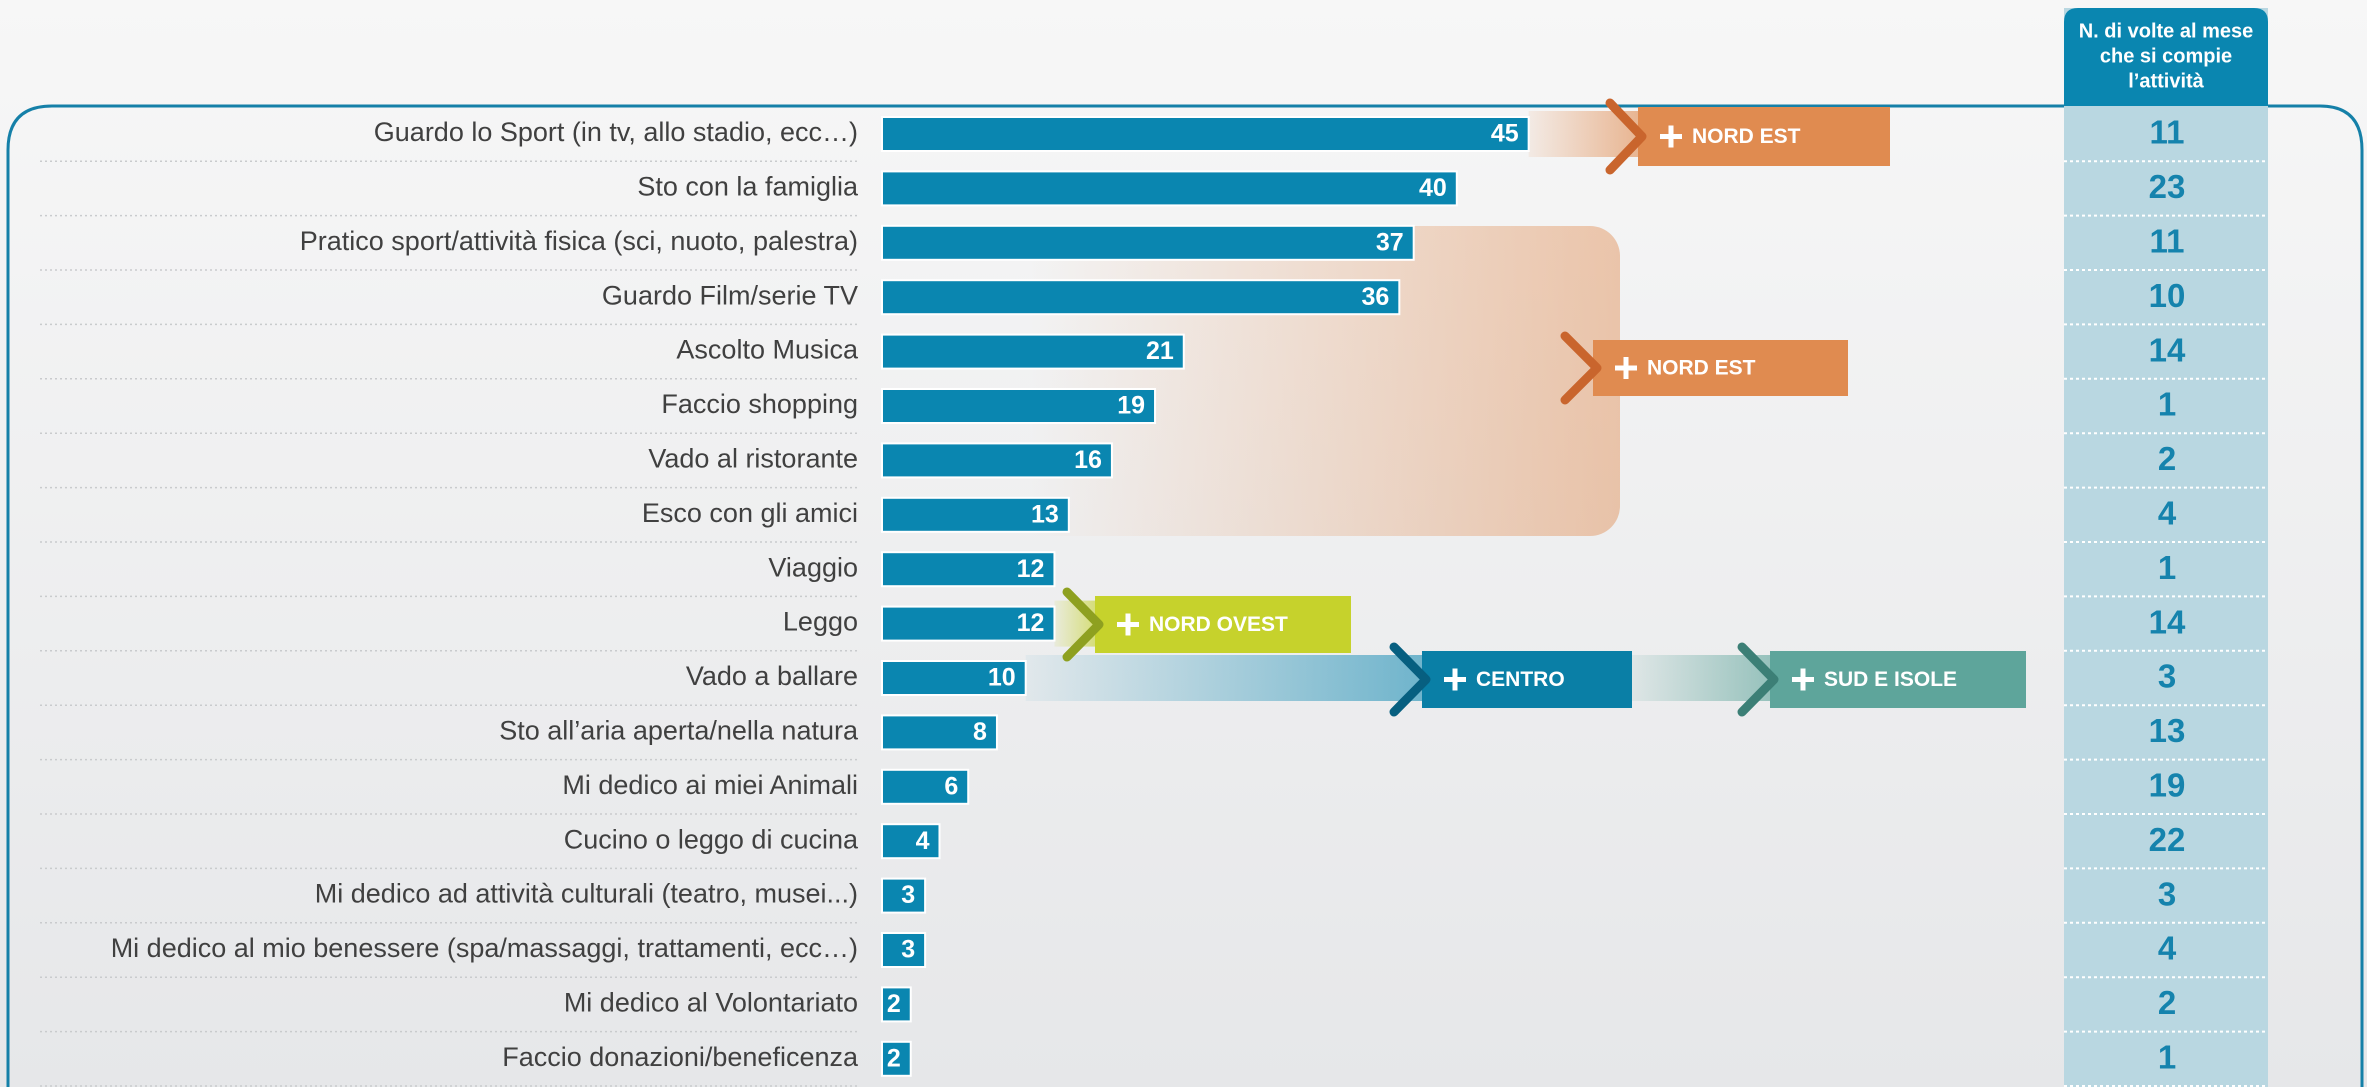 This screenshot has height=1087, width=2367. I want to click on side-column-title: N. di volte al mese, so click(2166, 31).